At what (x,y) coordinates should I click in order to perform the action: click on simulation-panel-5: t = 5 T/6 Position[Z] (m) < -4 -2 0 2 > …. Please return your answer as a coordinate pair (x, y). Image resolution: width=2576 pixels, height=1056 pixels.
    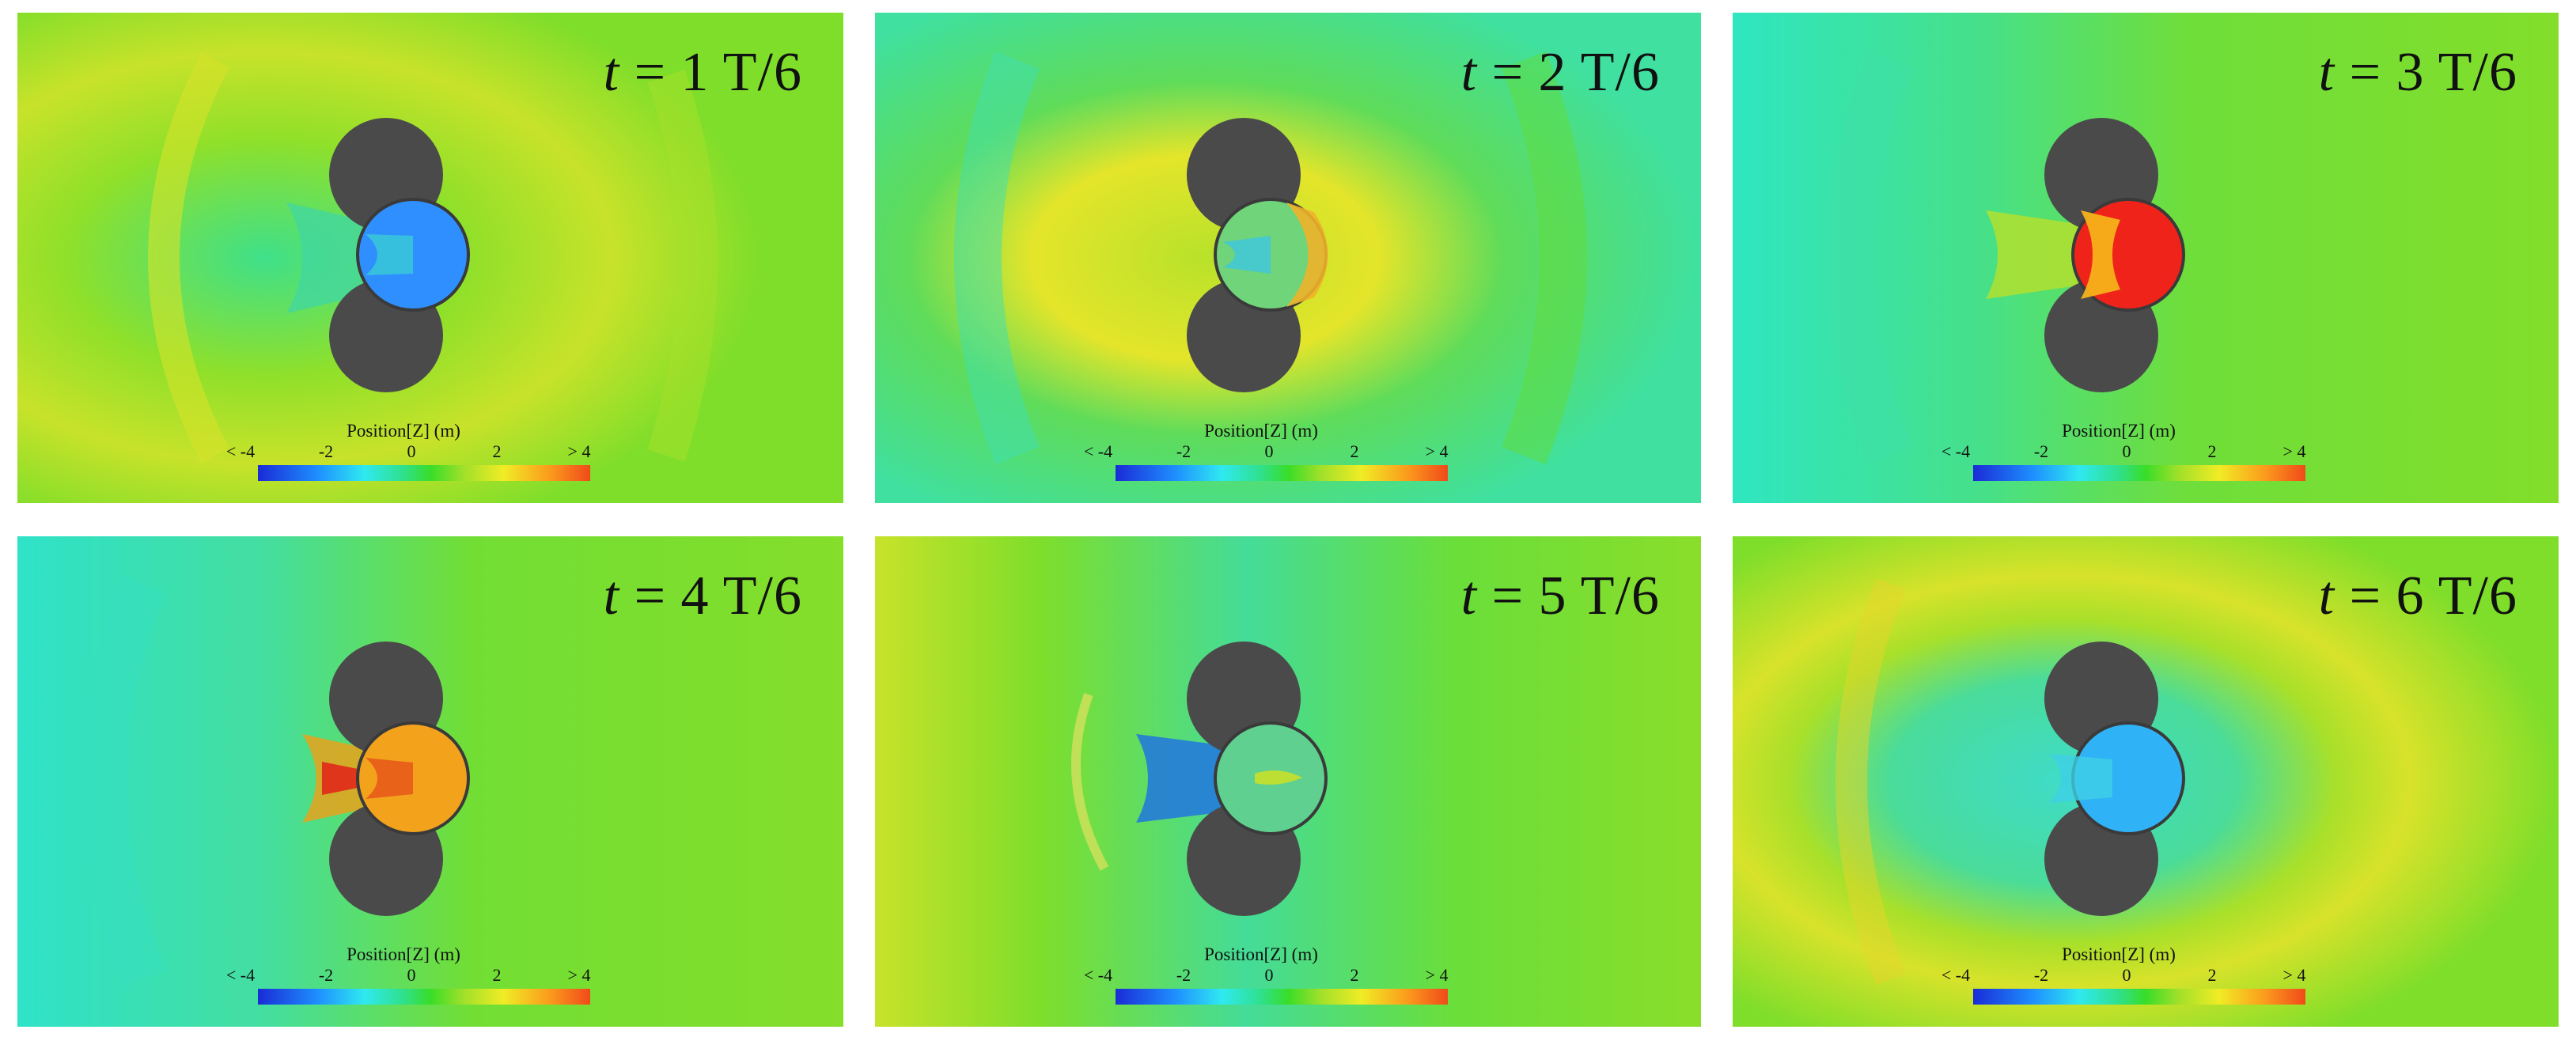
    Looking at the image, I should click on (1288, 781).